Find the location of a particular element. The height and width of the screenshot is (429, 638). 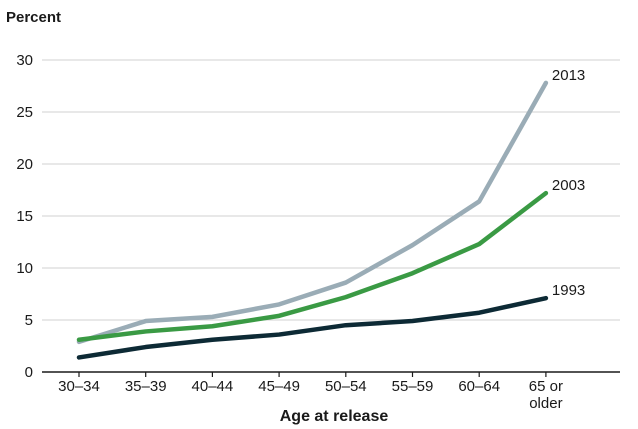

y-axis-label: Percent is located at coordinates (33, 17).